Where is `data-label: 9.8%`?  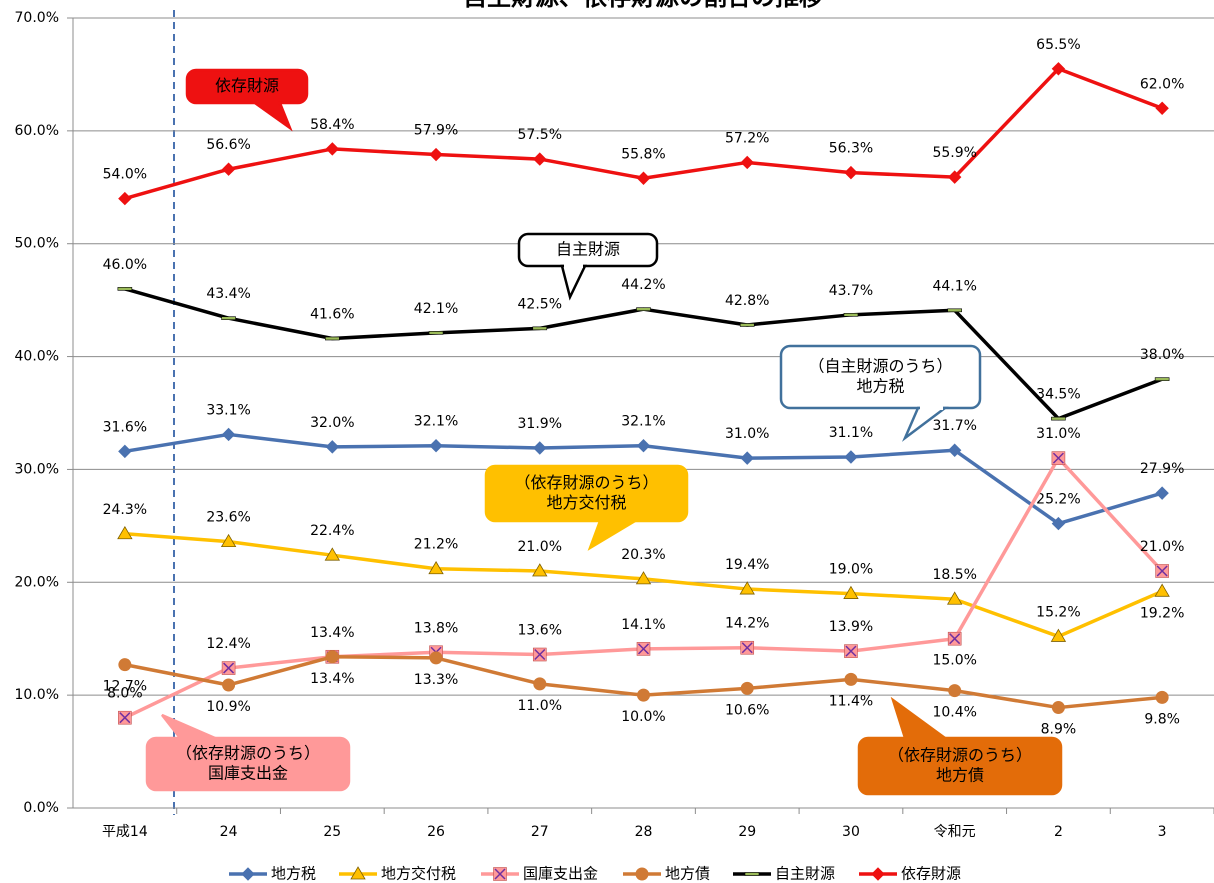 data-label: 9.8% is located at coordinates (1162, 719).